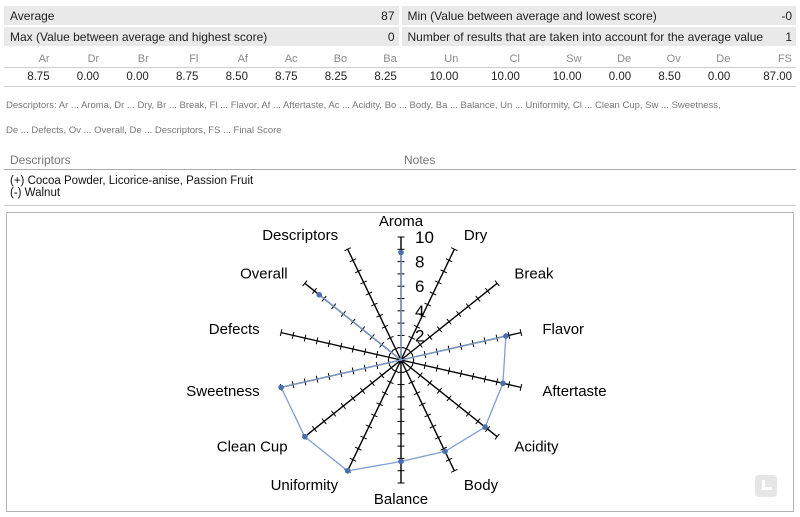 The width and height of the screenshot is (800, 517). What do you see at coordinates (32, 15) in the screenshot?
I see `average-label: Average` at bounding box center [32, 15].